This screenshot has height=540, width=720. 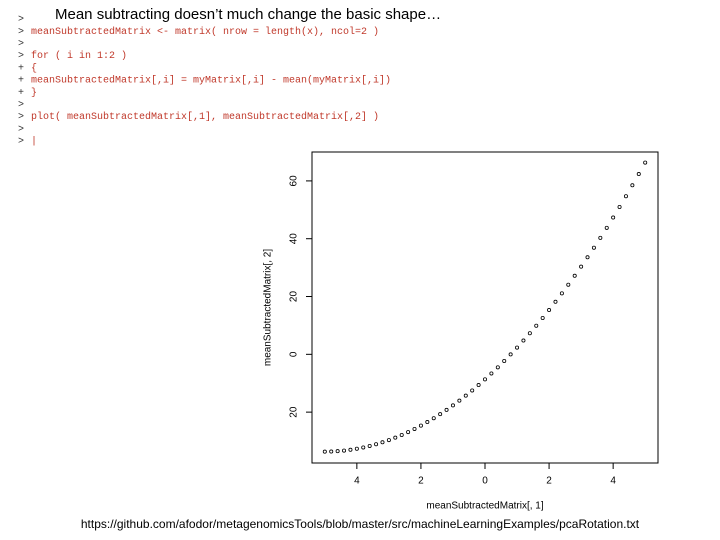 What do you see at coordinates (34, 68) in the screenshot?
I see `console-code: {` at bounding box center [34, 68].